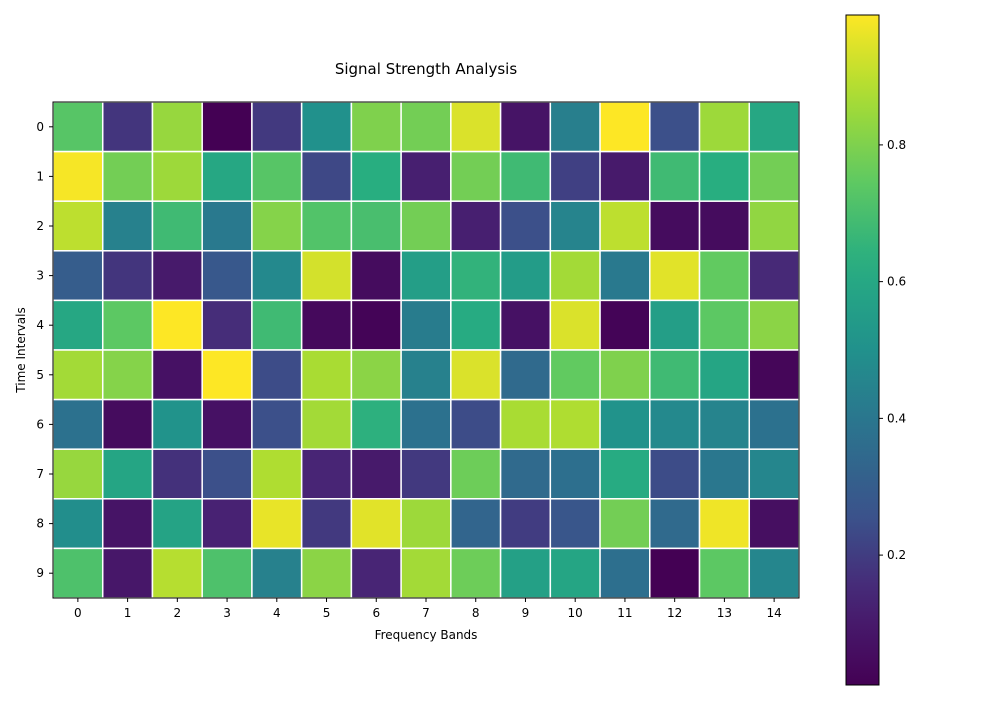 The image size is (1000, 704). Describe the element at coordinates (896, 282) in the screenshot. I see `colorbar-tick-label: 0.6` at that location.